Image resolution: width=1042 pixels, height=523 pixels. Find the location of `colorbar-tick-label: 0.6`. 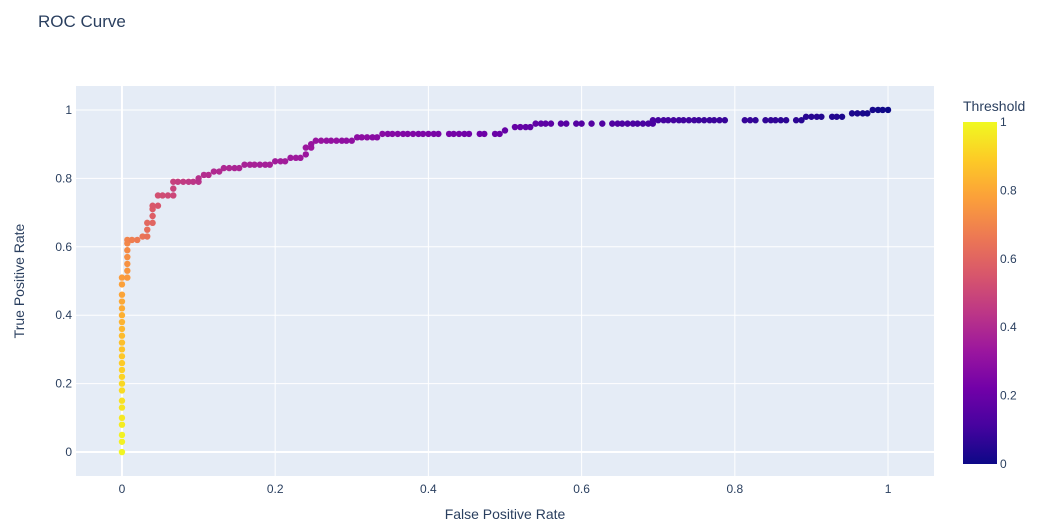

colorbar-tick-label: 0.6 is located at coordinates (1008, 259).